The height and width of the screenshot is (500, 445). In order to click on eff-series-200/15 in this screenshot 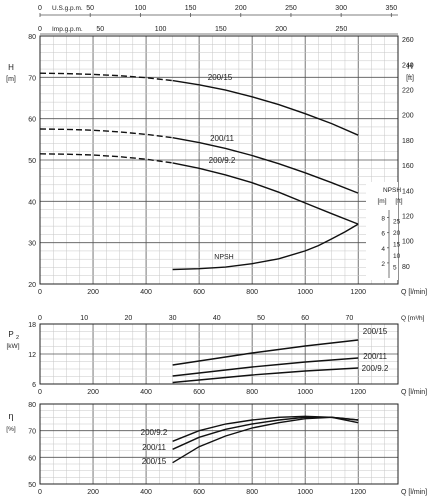, I will do `click(265, 440)`.